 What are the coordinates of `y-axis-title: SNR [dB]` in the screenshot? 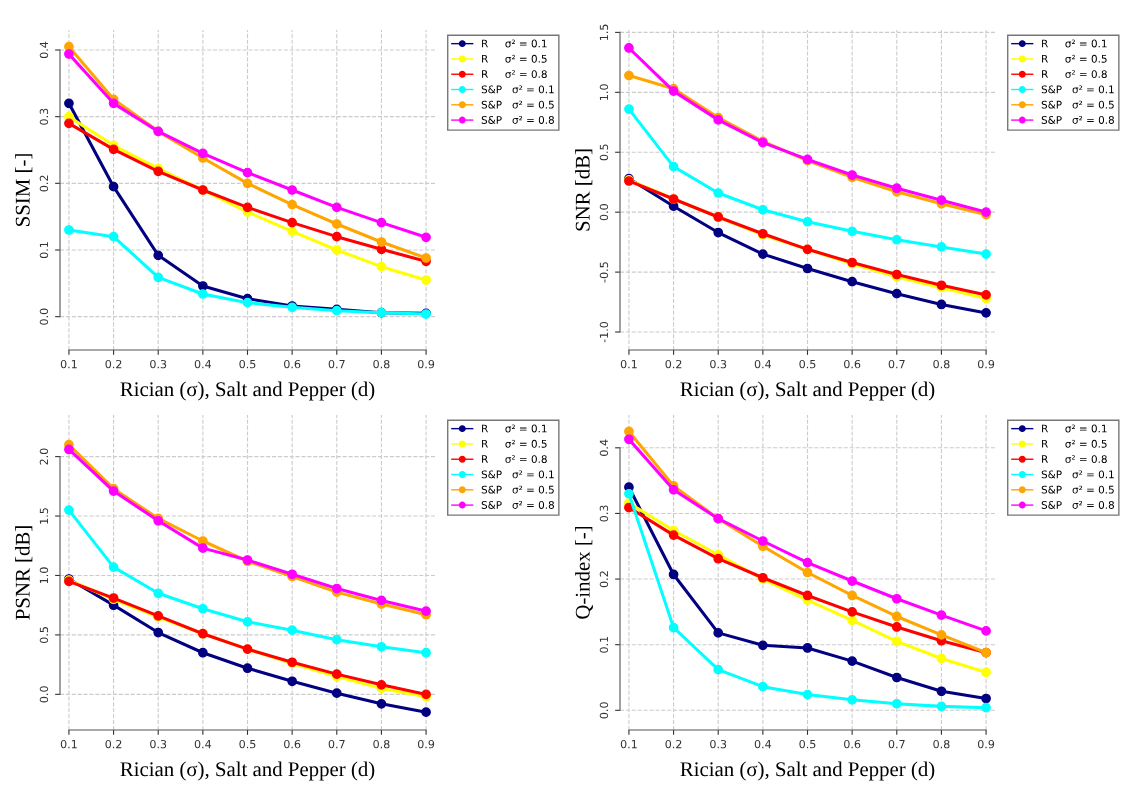 It's located at (584, 190).